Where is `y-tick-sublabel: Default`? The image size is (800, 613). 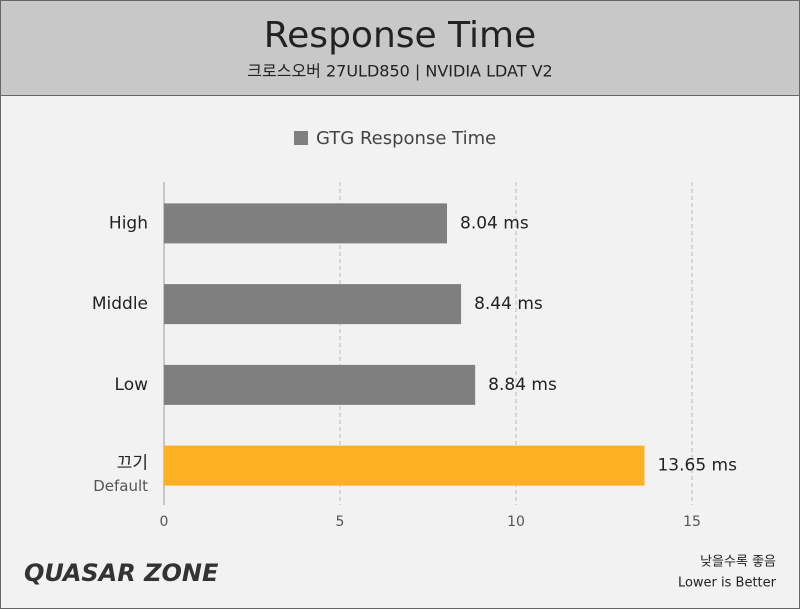 y-tick-sublabel: Default is located at coordinates (120, 486).